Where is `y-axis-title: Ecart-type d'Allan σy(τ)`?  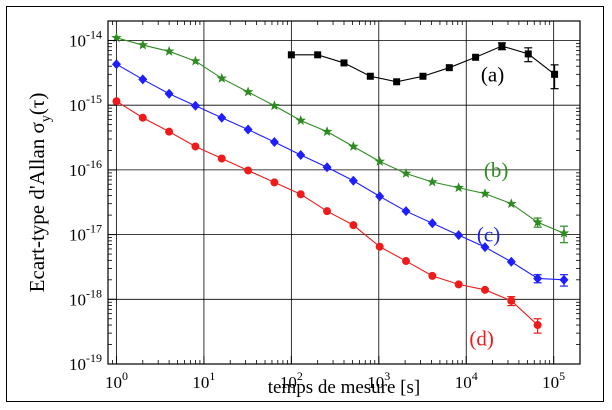
y-axis-title: Ecart-type d'Allan σy(τ) is located at coordinates (39, 193).